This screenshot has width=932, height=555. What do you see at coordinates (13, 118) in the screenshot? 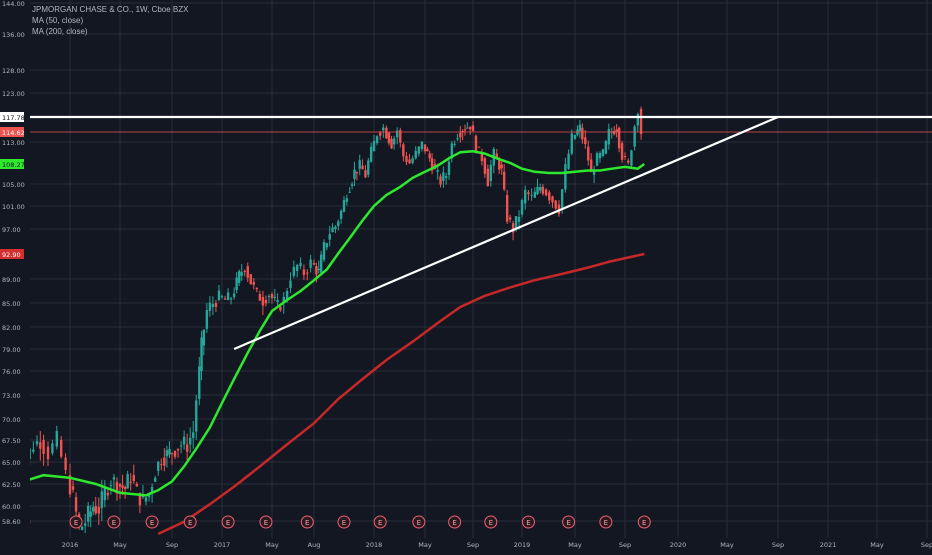
I see `price-badge-label: 117.78` at bounding box center [13, 118].